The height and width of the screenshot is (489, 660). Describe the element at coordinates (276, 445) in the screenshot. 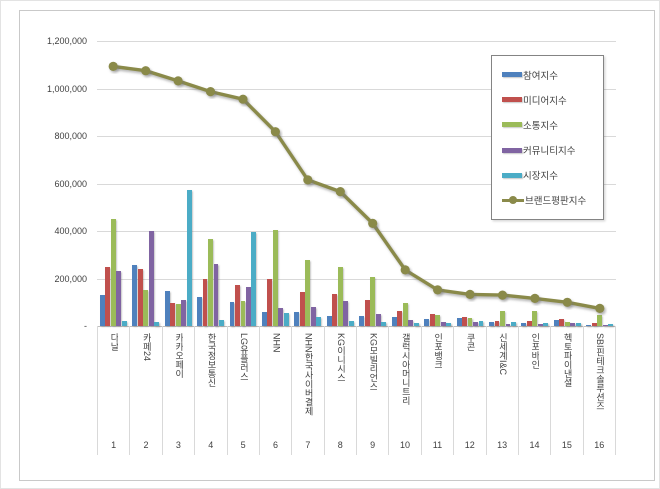

I see `category-number-label: 6` at that location.